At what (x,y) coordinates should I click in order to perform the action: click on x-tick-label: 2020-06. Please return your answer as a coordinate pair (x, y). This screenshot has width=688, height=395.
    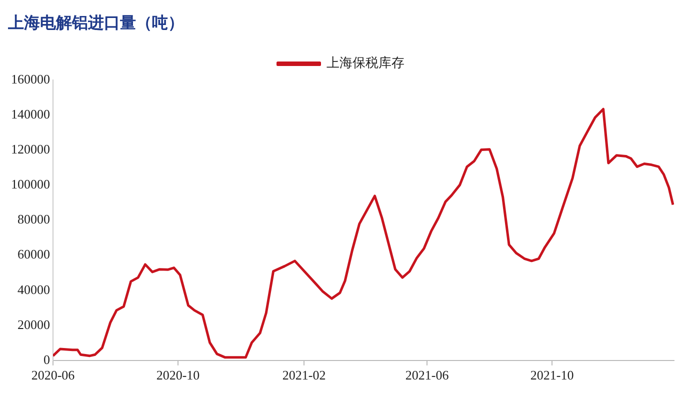
    Looking at the image, I should click on (53, 375).